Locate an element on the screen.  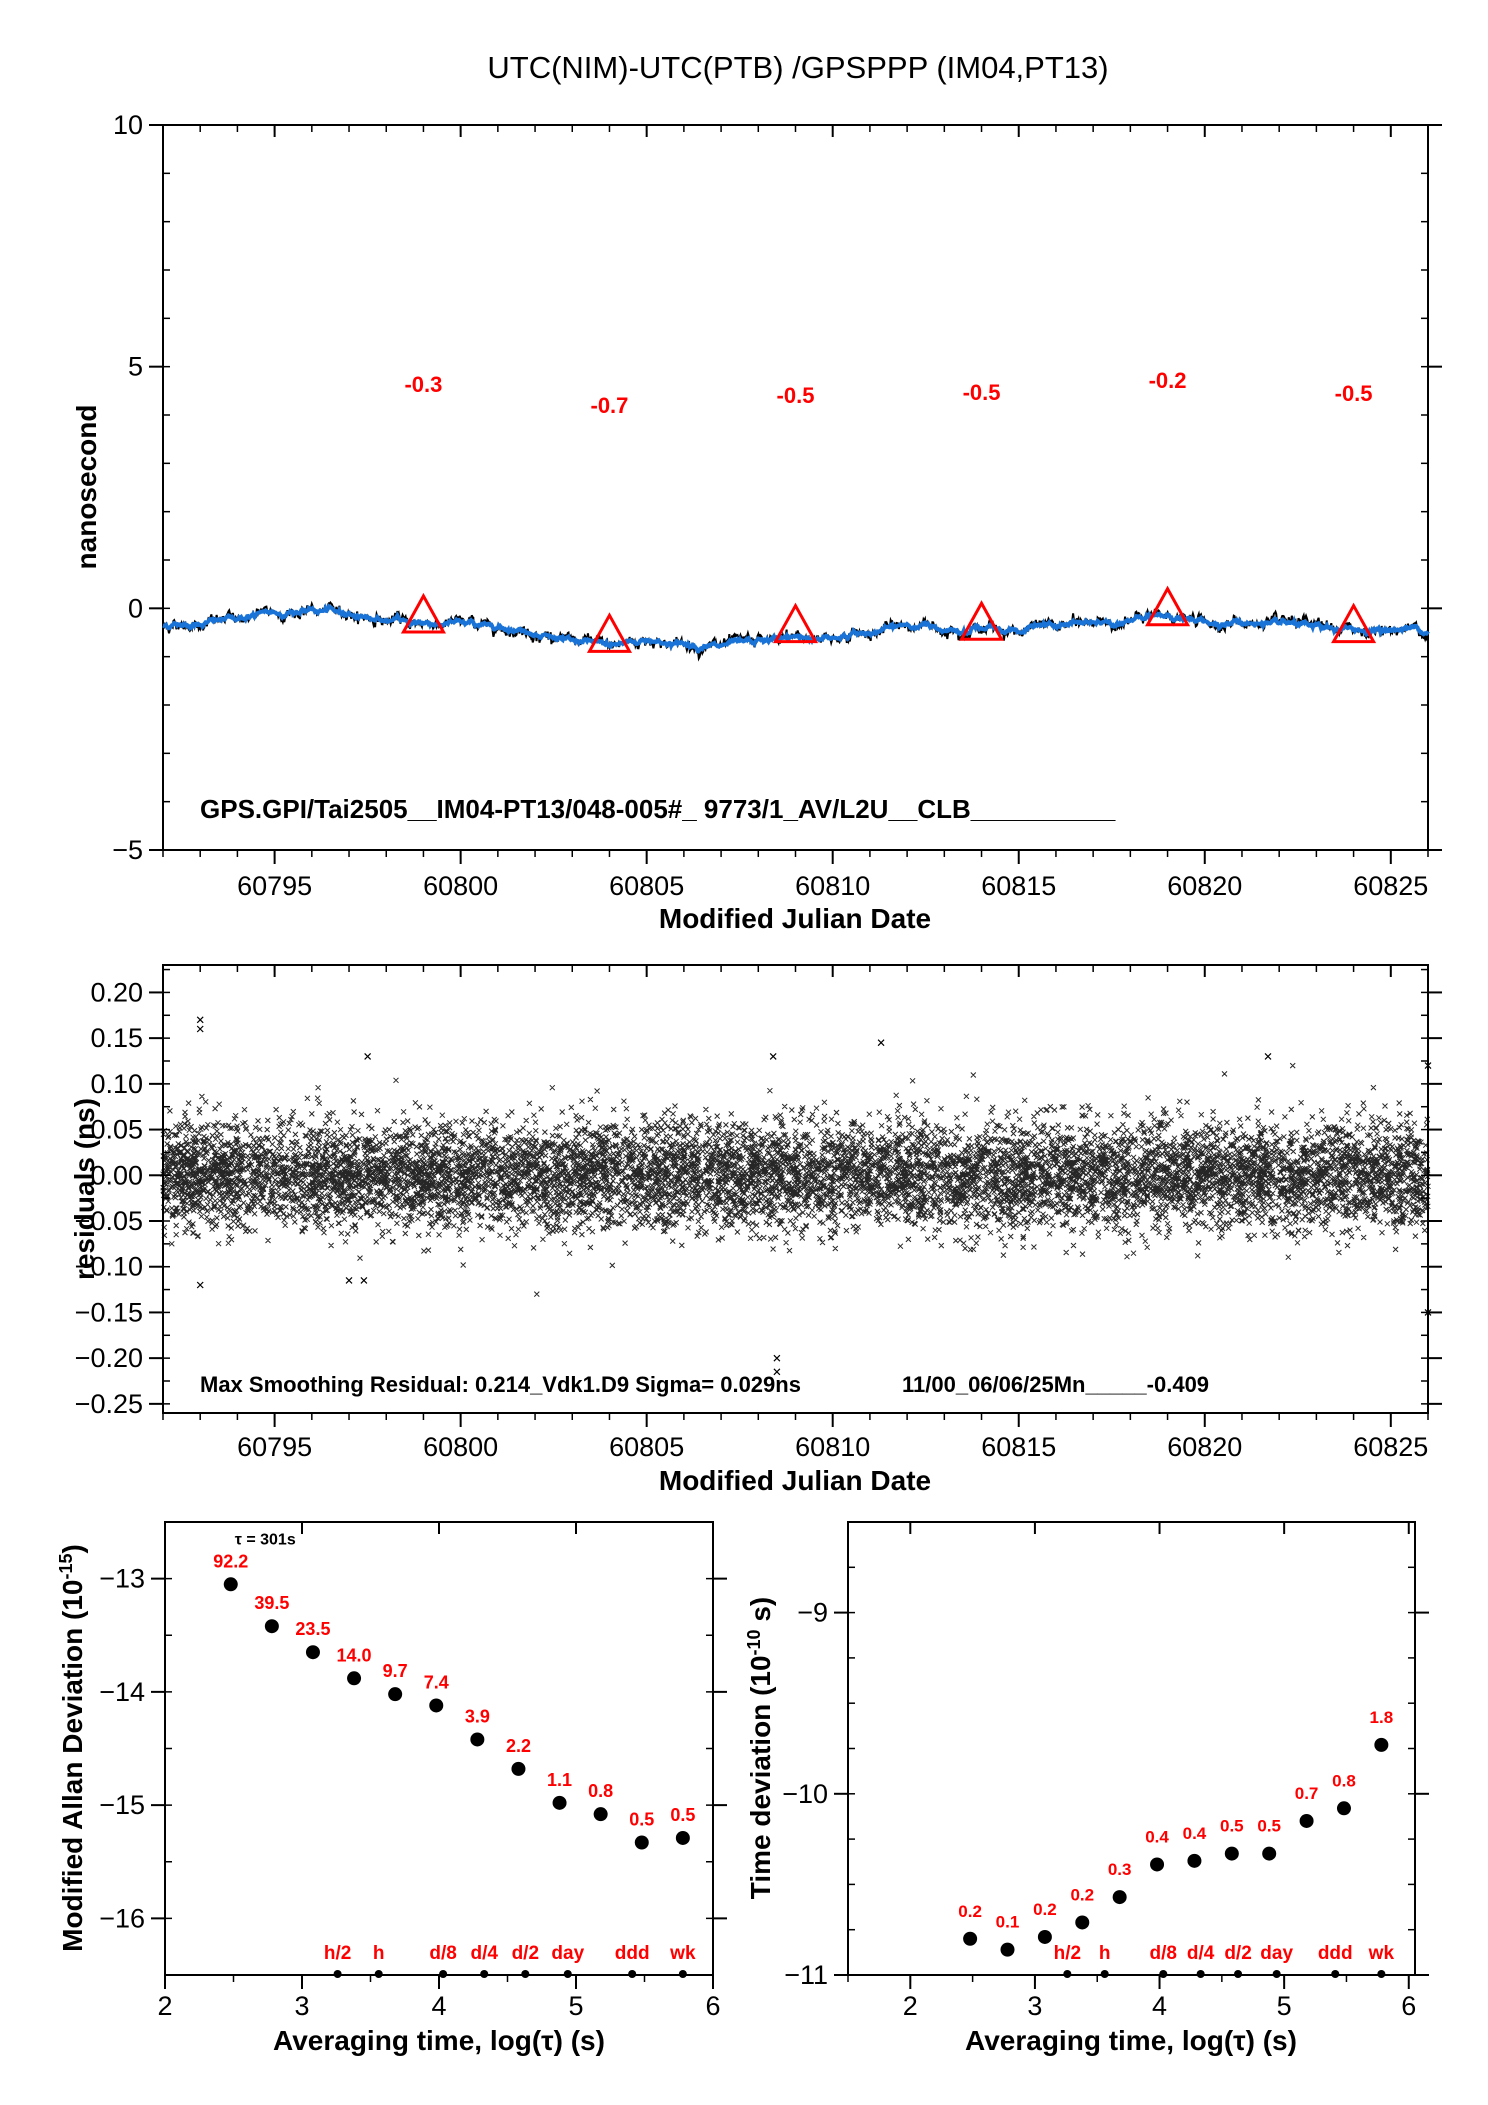
y-tick-label: 0.05 is located at coordinates (116, 1130).